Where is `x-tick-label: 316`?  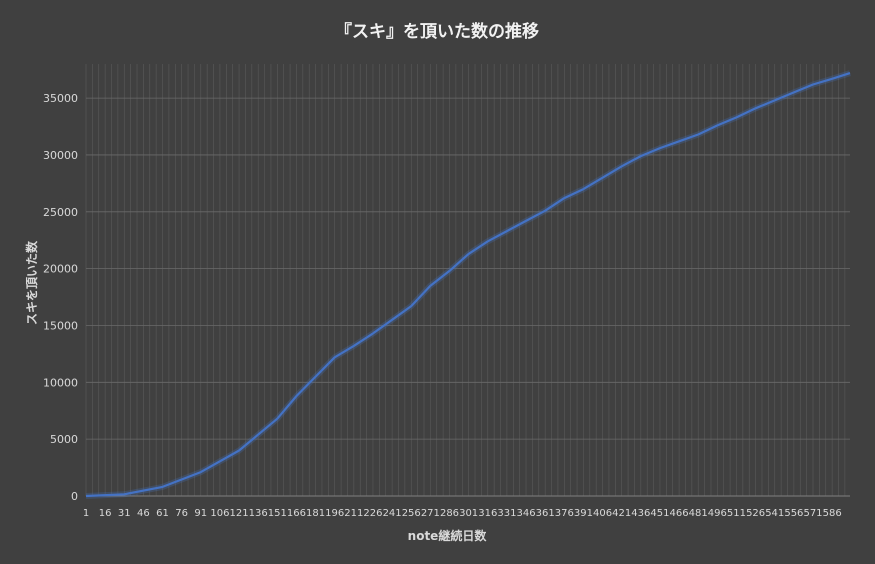
x-tick-label: 316 is located at coordinates (487, 513).